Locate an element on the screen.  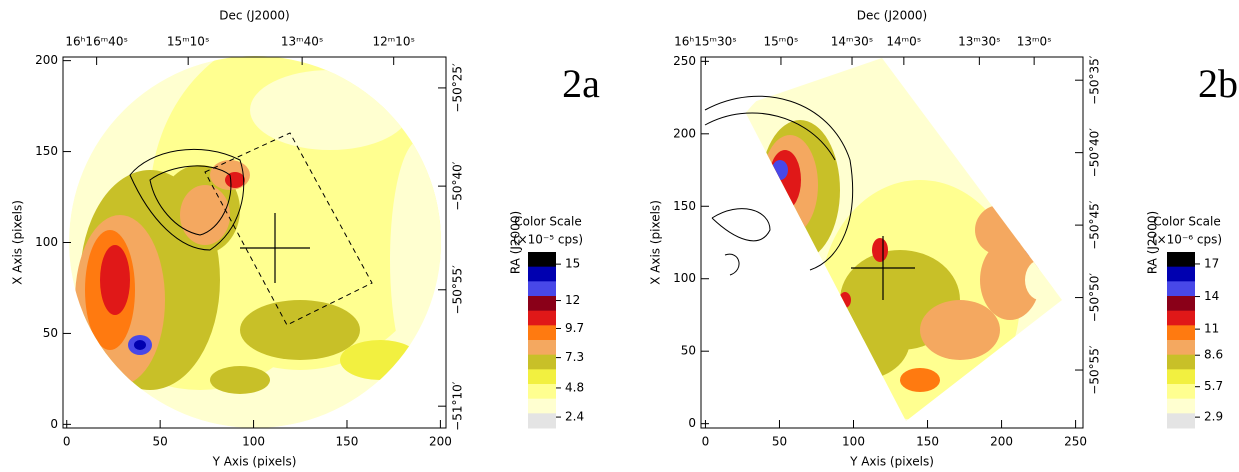
colorbar-tick-label: 2.9 is located at coordinates (1213, 417).